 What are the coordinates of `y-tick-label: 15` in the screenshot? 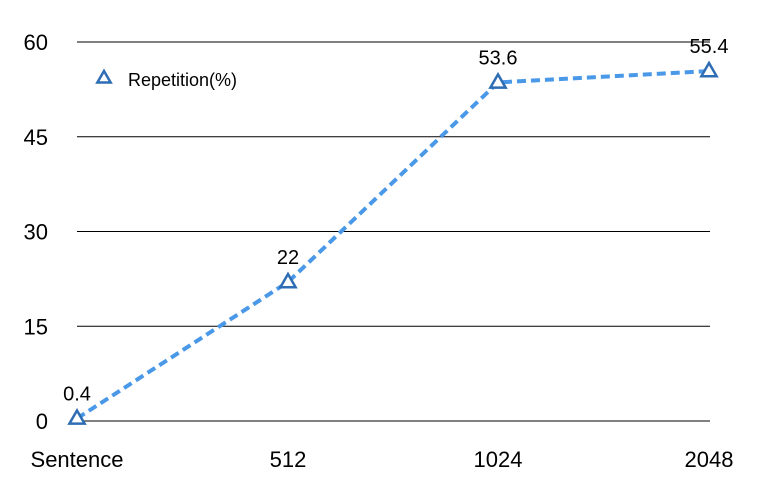 It's located at (36, 326).